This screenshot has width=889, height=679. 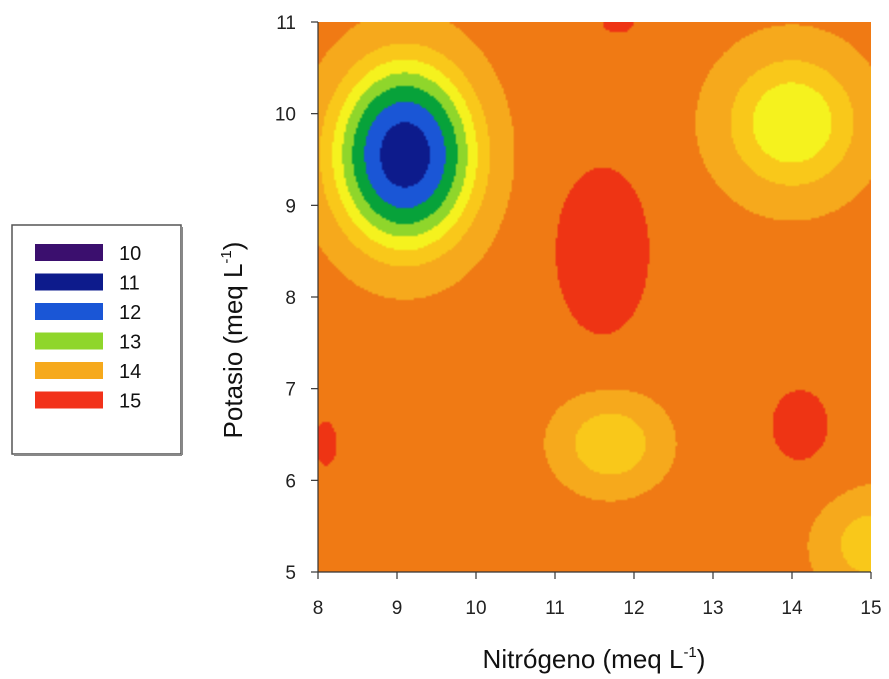 I want to click on y-tick-label: 5, so click(x=290, y=573).